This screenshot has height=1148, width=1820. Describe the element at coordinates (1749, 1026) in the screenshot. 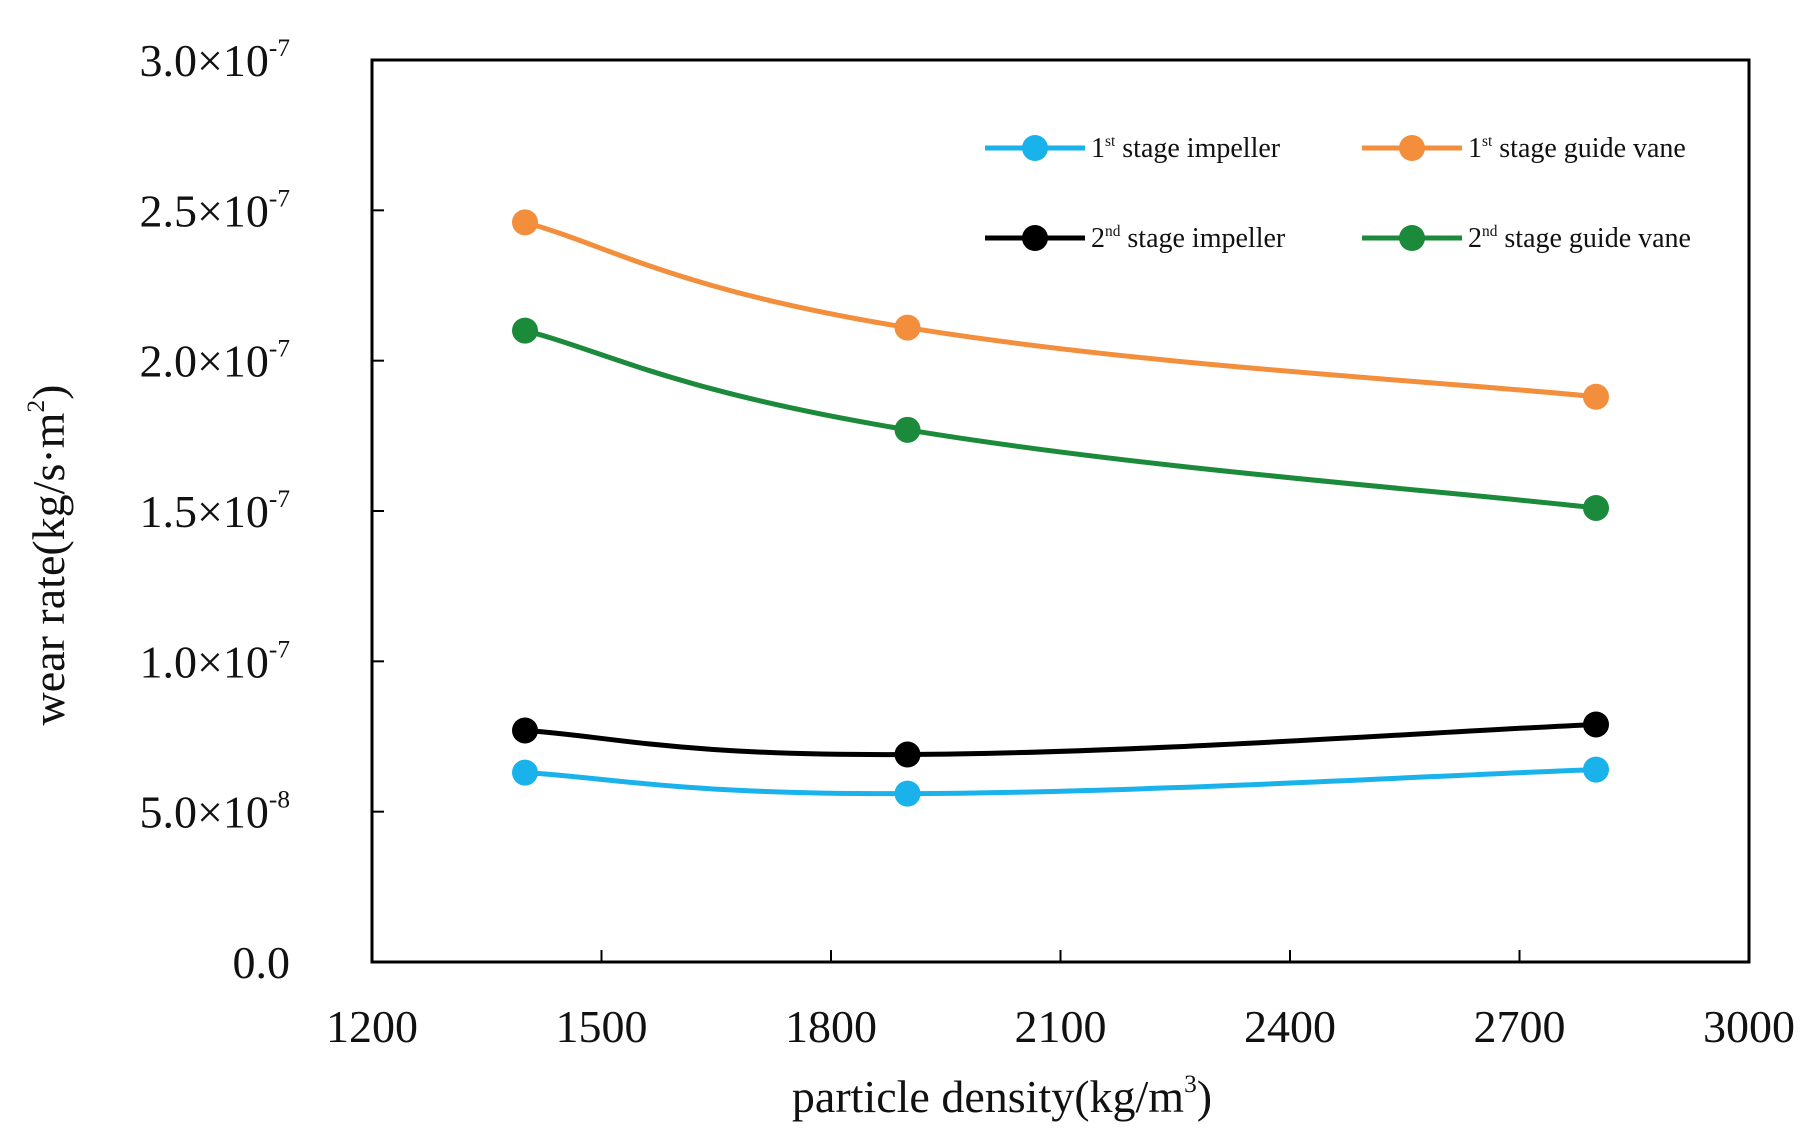

I see `x-tick-label: 3000` at that location.